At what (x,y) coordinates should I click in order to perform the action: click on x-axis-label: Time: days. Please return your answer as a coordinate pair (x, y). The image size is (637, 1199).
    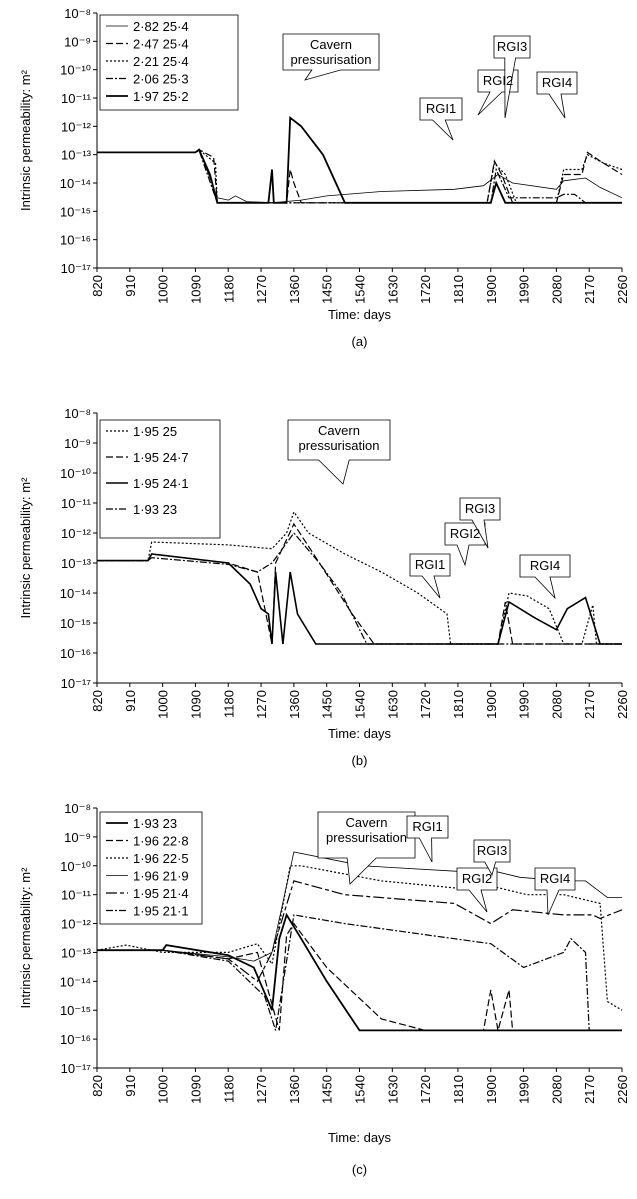
    Looking at the image, I should click on (360, 1137).